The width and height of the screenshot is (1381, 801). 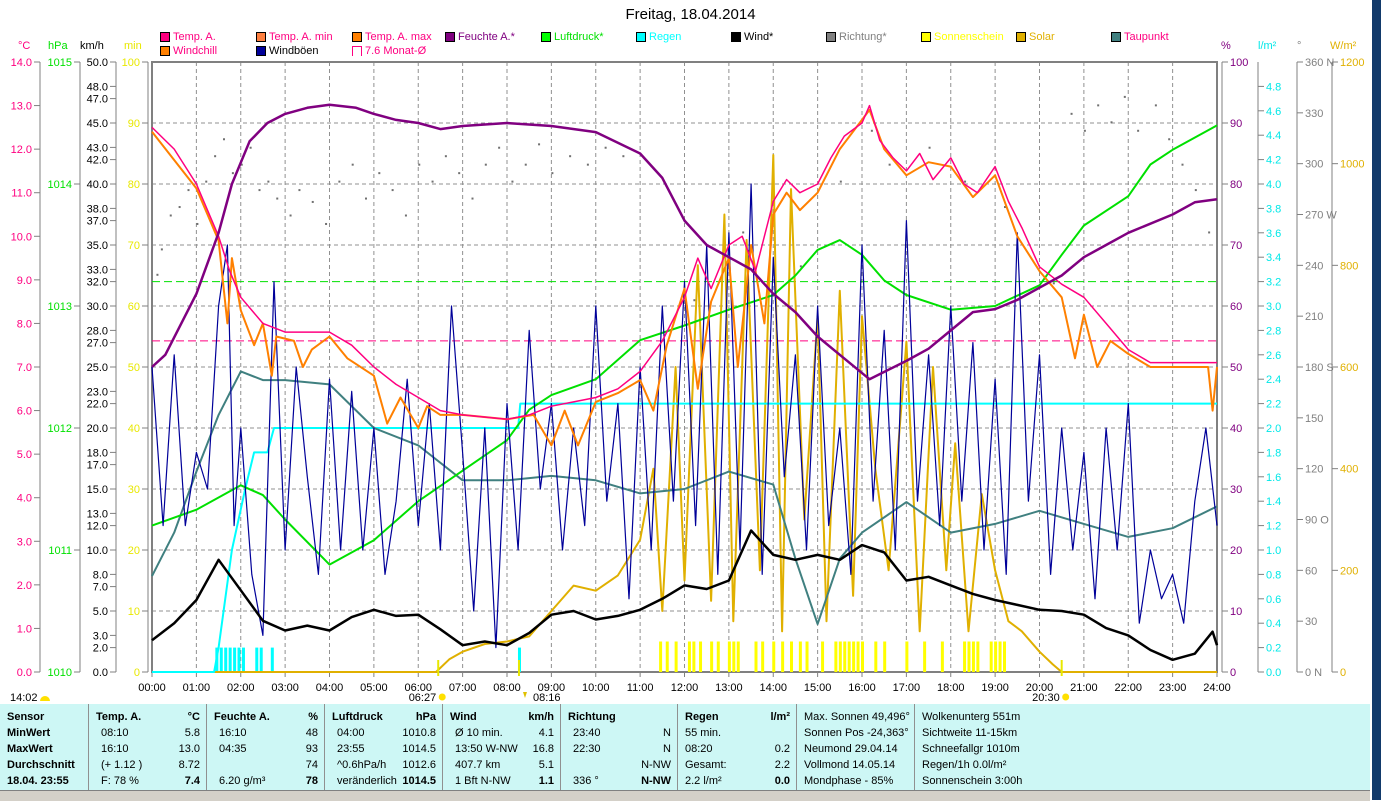 I want to click on legend-item: Temp. A. max, so click(x=392, y=37).